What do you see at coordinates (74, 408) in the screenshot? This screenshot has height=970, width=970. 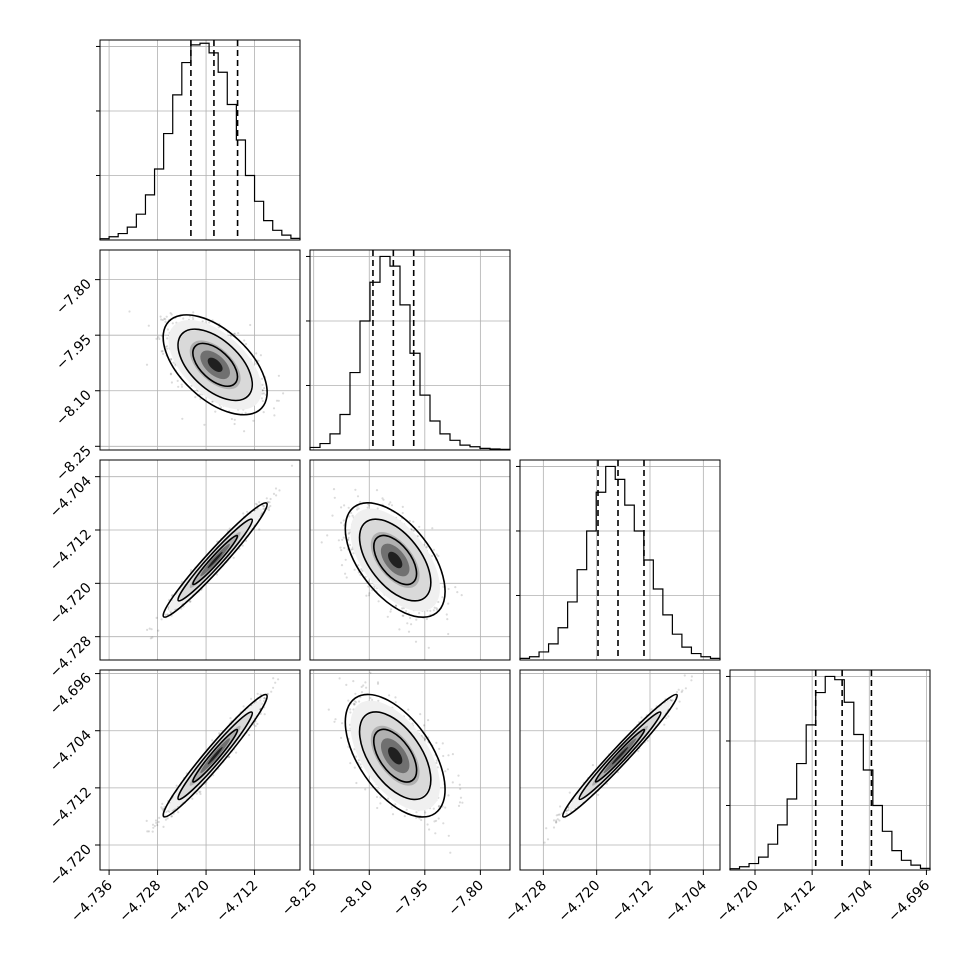 I see `y-tick-label: −8.10` at bounding box center [74, 408].